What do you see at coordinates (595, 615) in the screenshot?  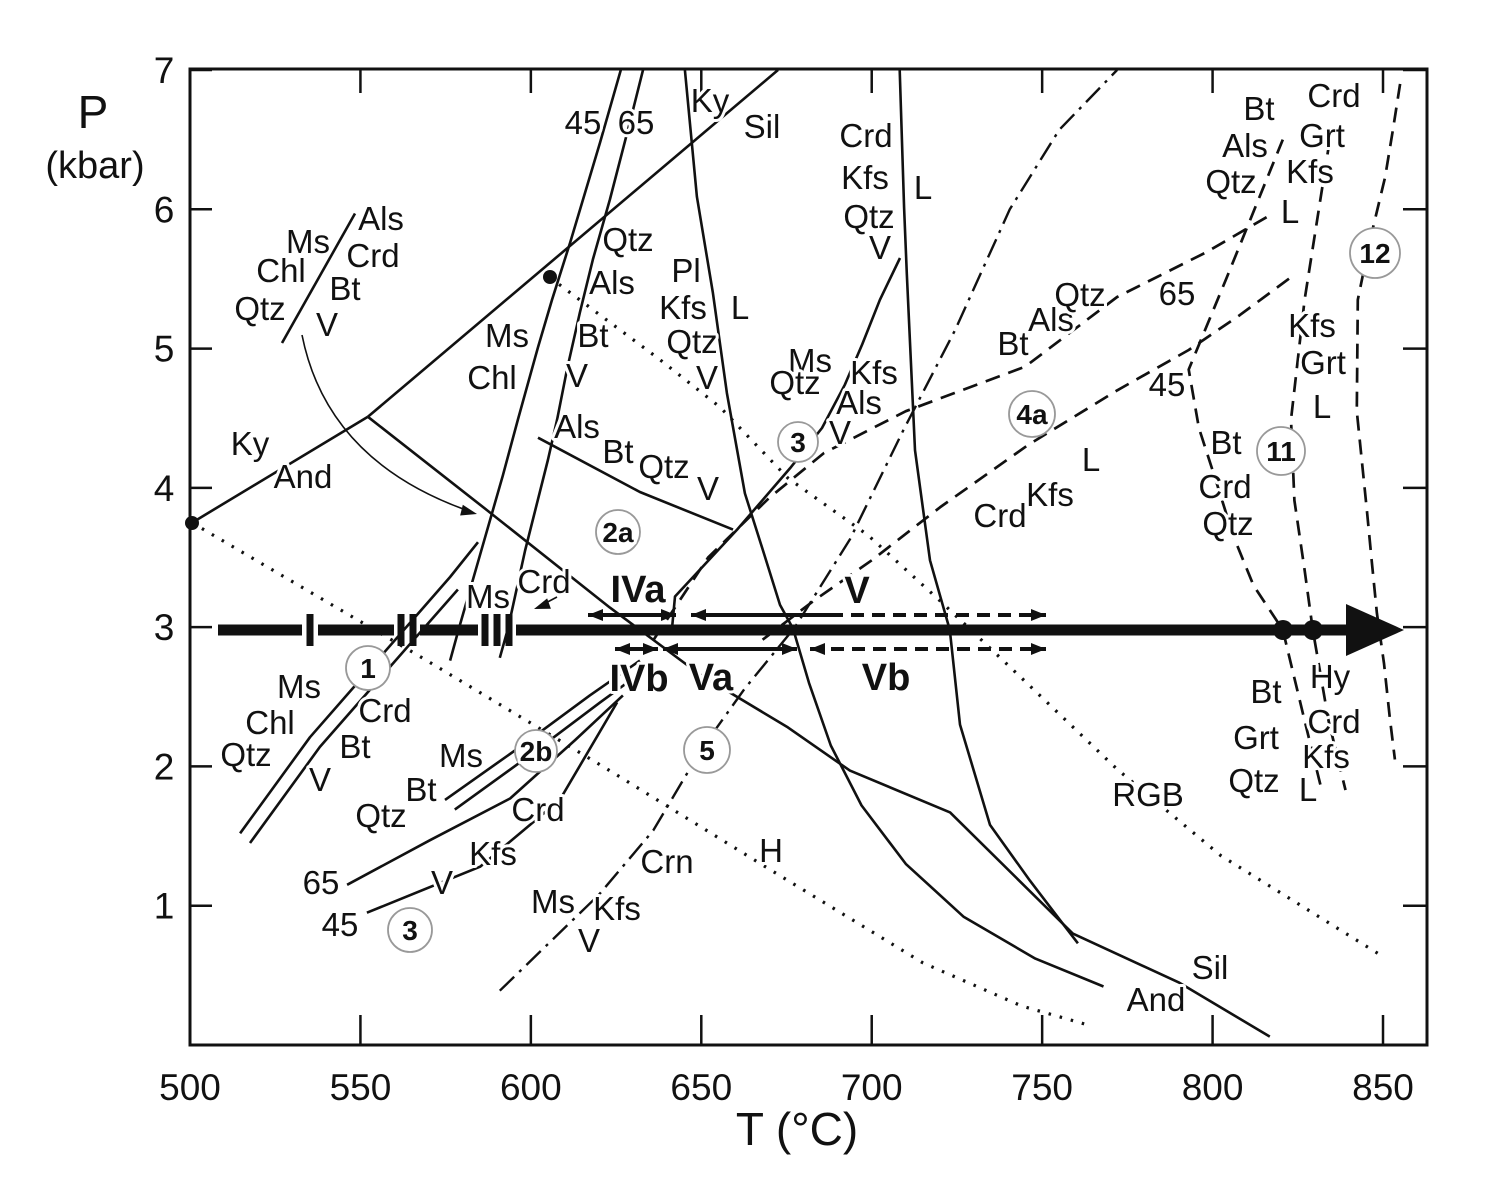 I see `IVa-range-left-head` at bounding box center [595, 615].